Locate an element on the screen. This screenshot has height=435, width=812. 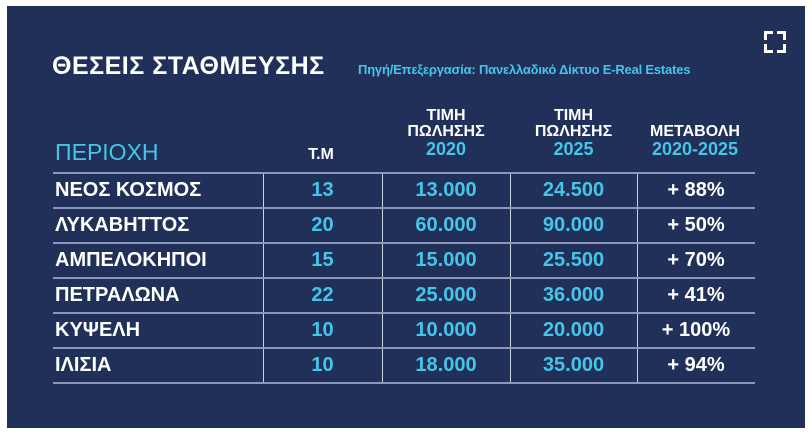
cell-sqm: 20 is located at coordinates (322, 225).